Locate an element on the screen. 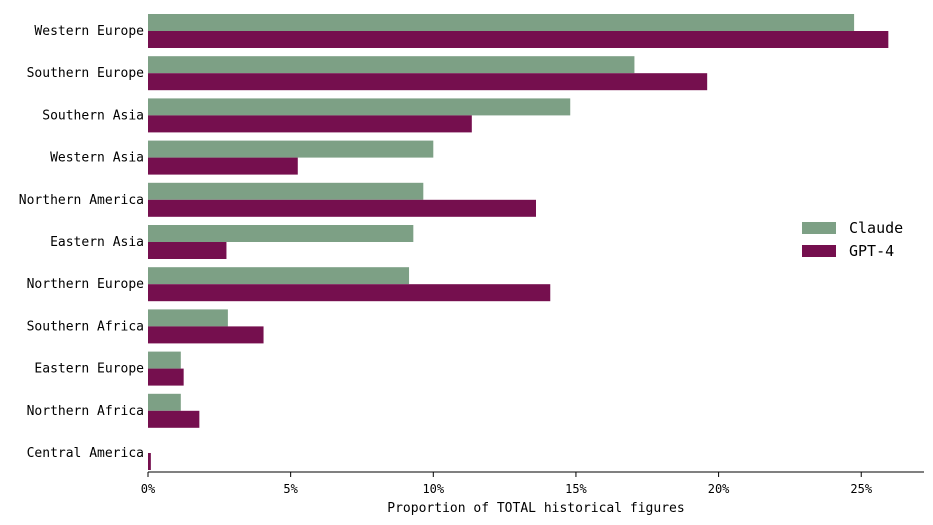 Image resolution: width=933 pixels, height=525 pixels. bar-claude-western-europe is located at coordinates (501, 22).